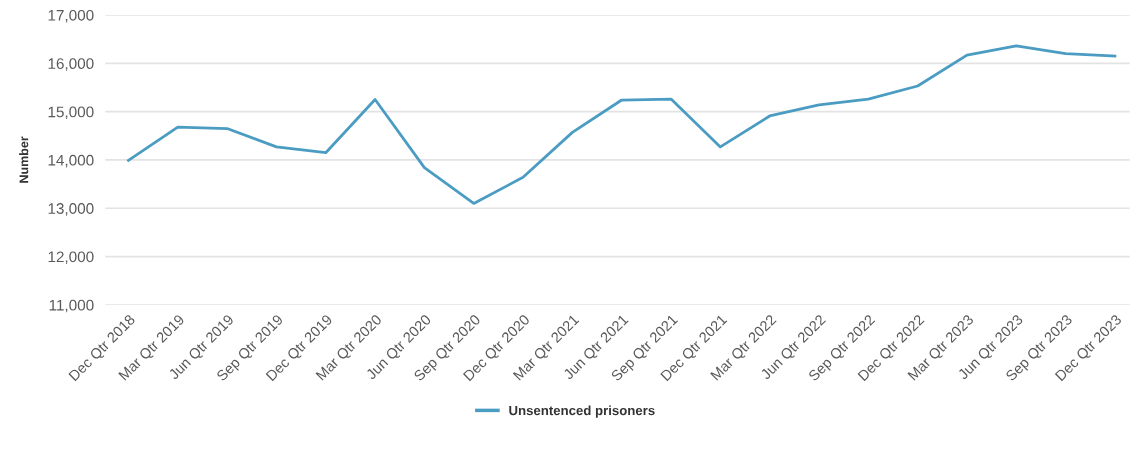 This screenshot has width=1132, height=455. I want to click on y-tick-label: 11,000, so click(71, 306).